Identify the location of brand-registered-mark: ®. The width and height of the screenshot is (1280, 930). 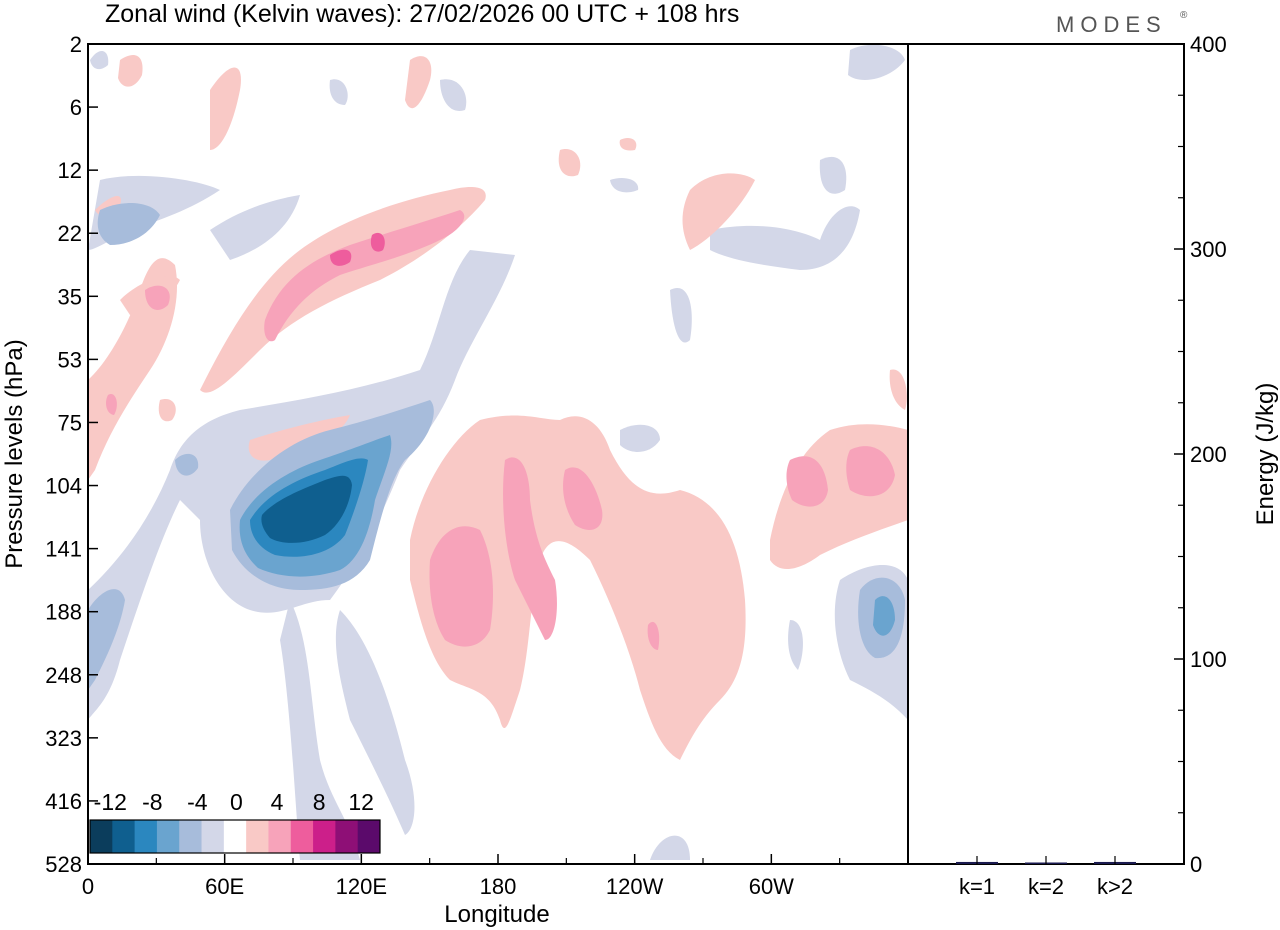
(1184, 15).